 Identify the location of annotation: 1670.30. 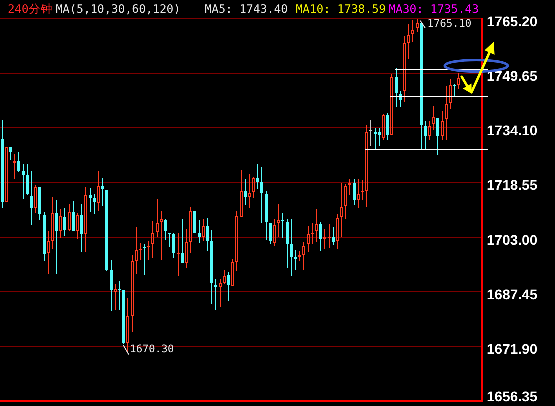
(152, 350).